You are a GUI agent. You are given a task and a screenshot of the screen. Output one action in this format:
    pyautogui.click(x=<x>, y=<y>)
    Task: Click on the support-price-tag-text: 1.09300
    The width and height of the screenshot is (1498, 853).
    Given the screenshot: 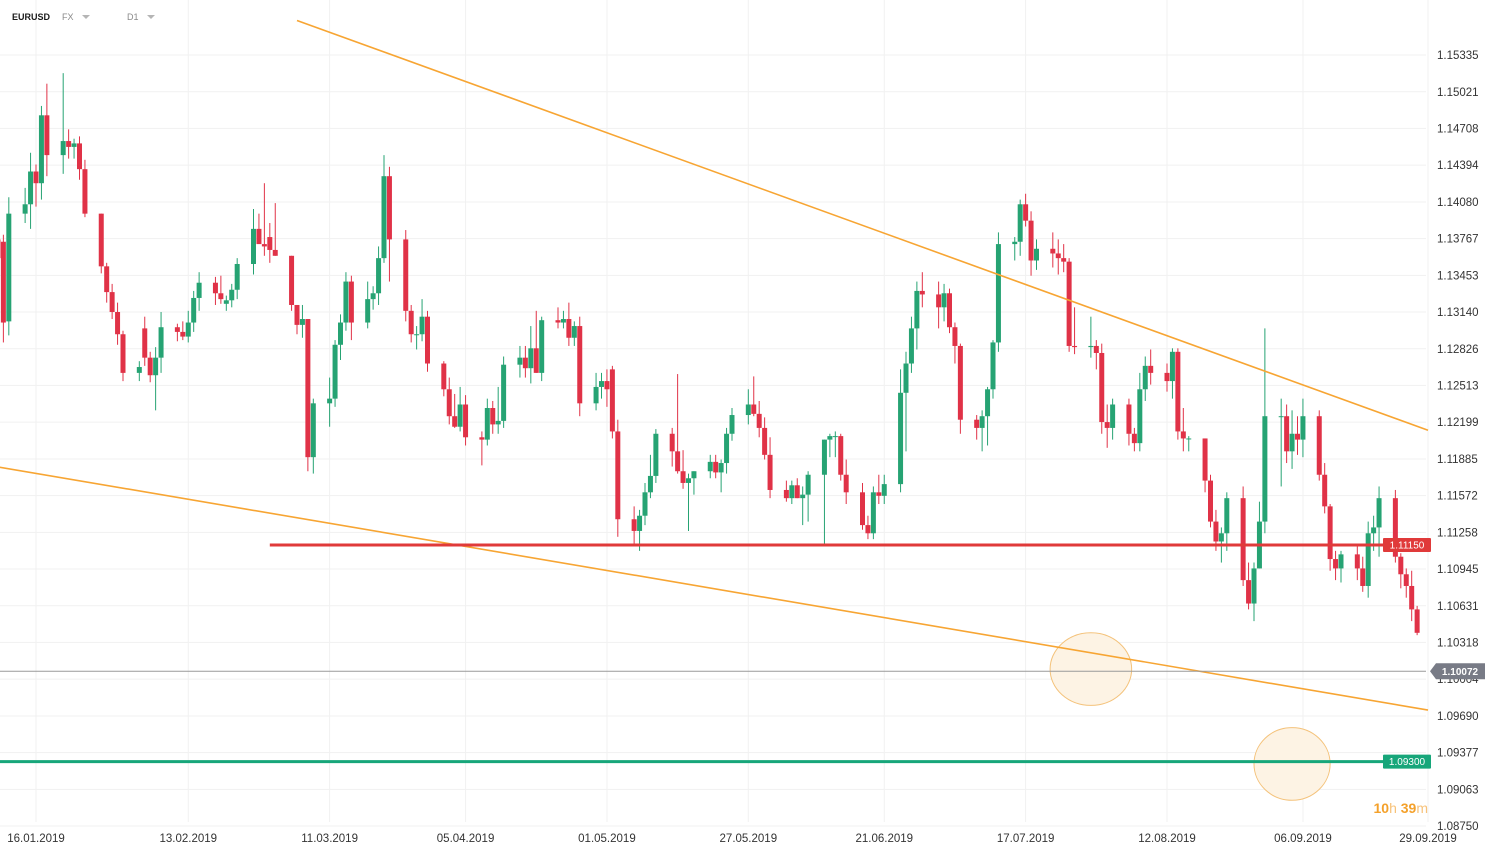 What is the action you would take?
    pyautogui.click(x=1407, y=762)
    